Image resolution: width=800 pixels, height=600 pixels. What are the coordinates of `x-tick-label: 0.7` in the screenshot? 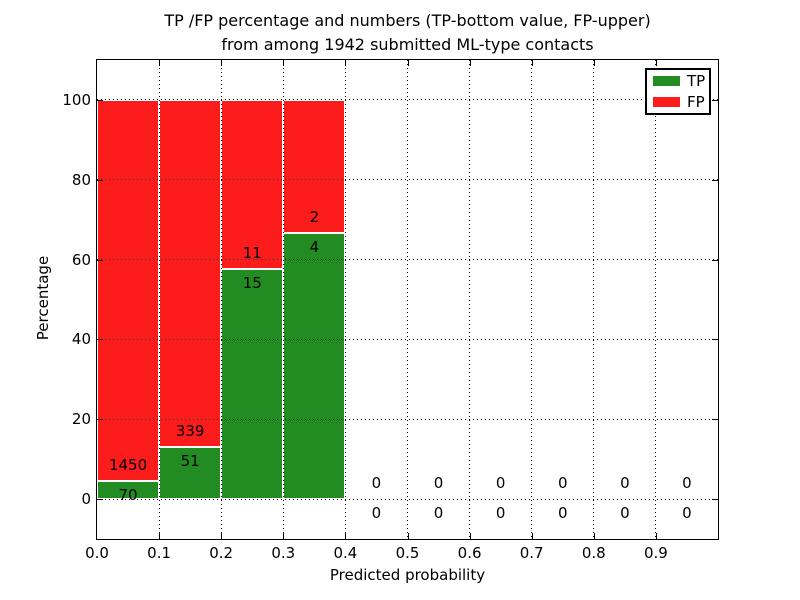 It's located at (531, 553).